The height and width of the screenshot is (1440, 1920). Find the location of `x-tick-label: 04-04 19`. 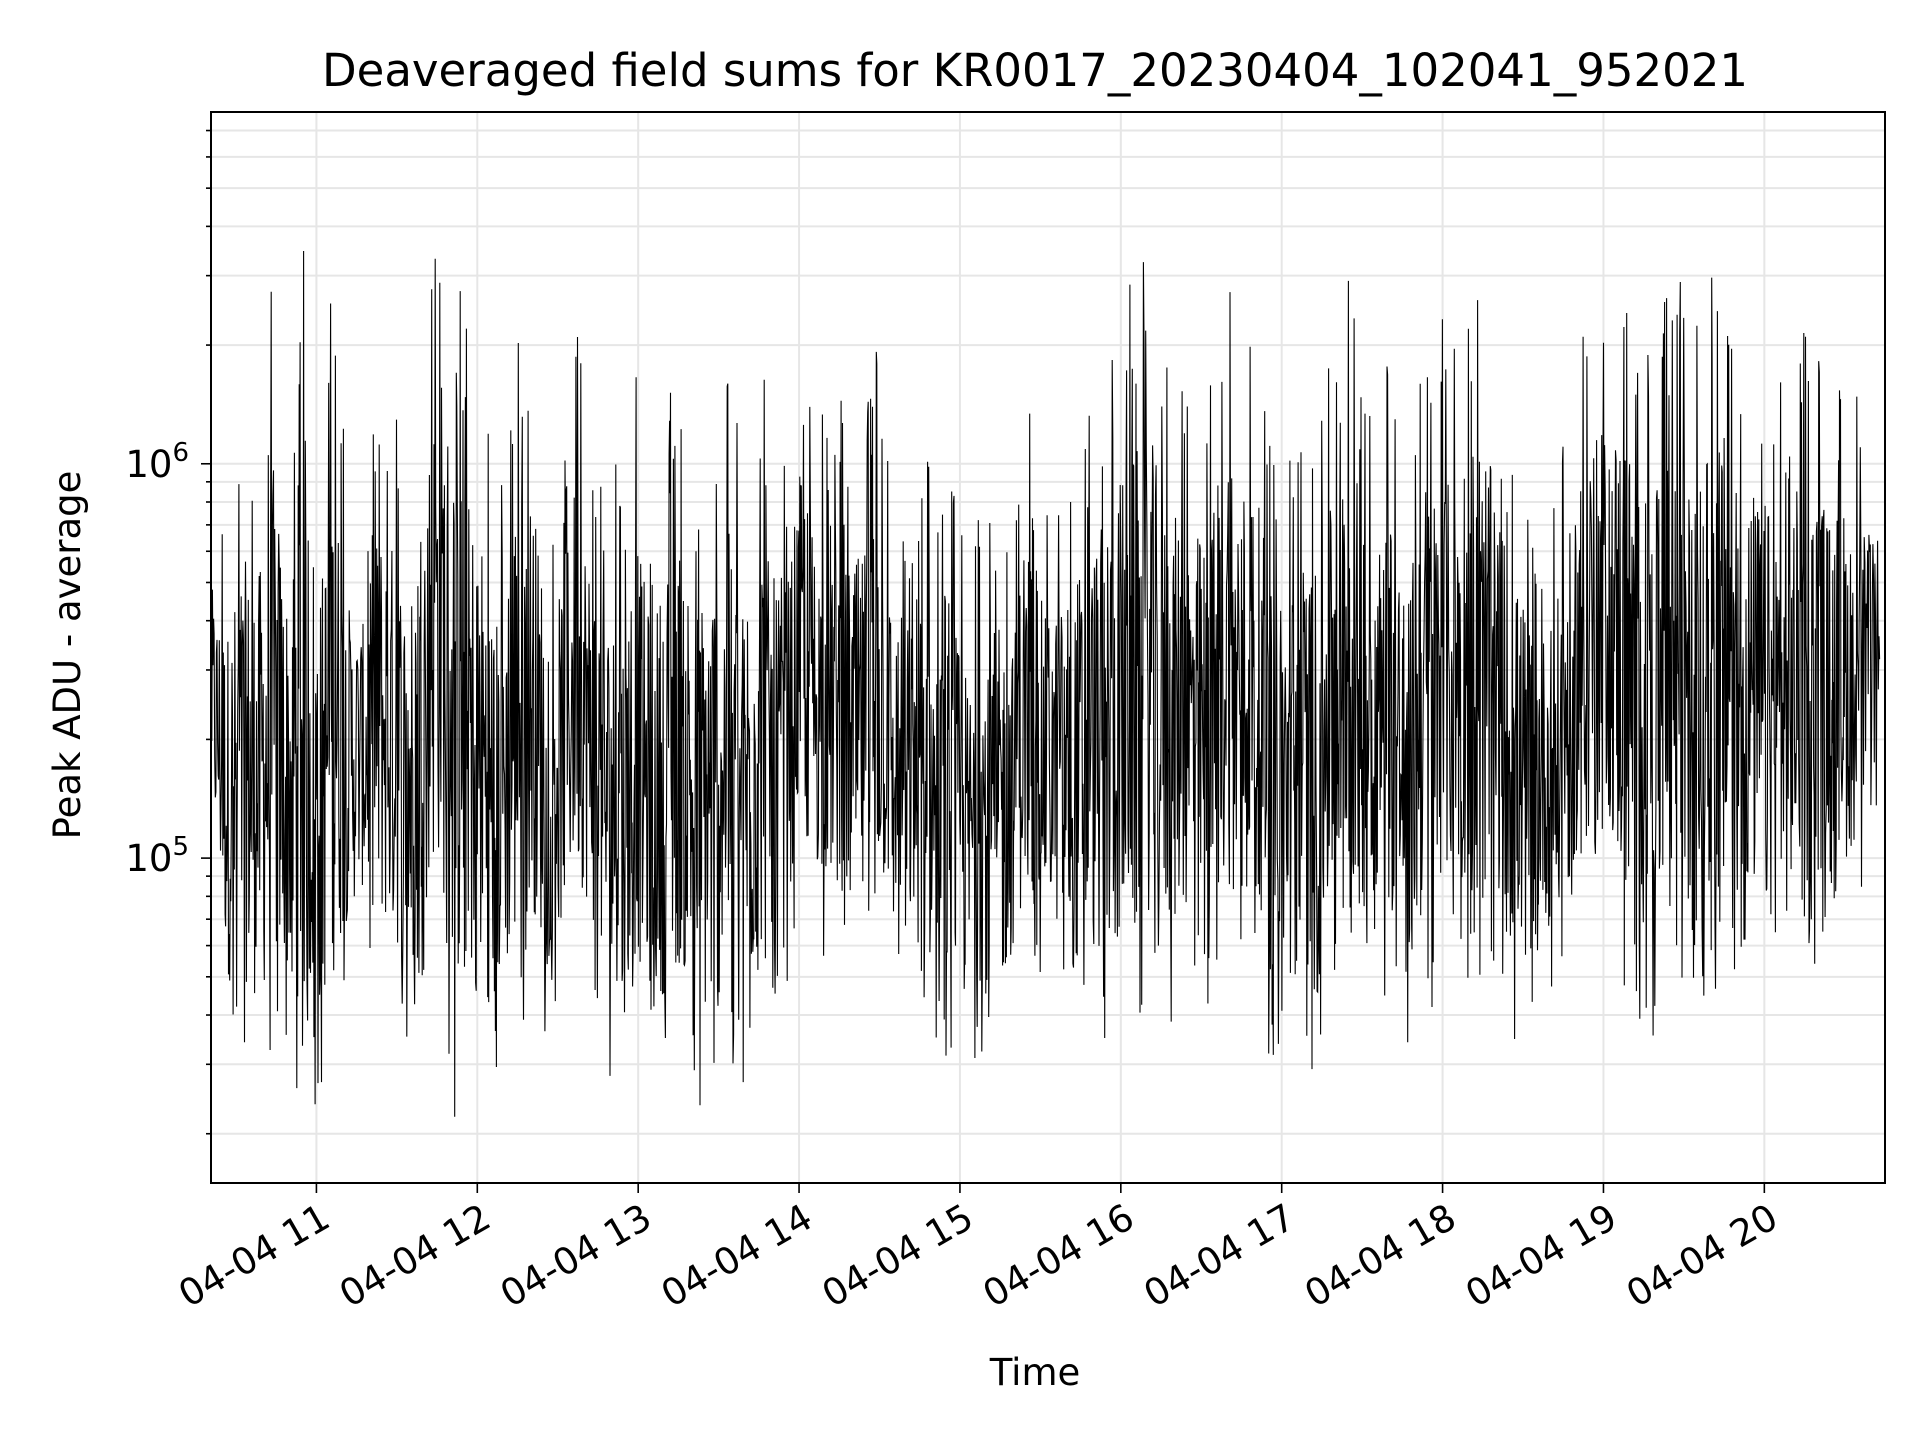

x-tick-label: 04-04 19 is located at coordinates (1541, 1256).